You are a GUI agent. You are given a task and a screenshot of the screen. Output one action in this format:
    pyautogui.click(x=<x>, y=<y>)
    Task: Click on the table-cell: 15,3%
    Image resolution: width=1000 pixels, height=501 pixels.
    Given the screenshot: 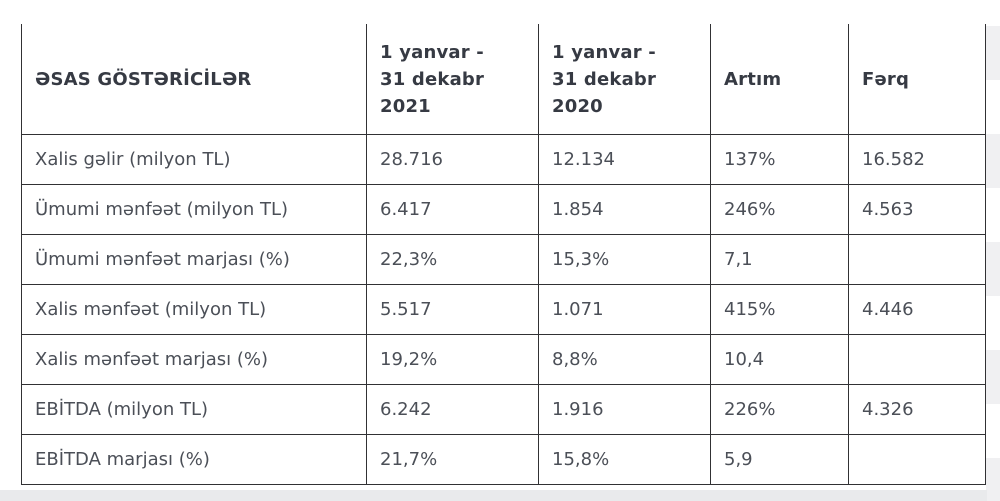 What is the action you would take?
    pyautogui.click(x=624, y=259)
    